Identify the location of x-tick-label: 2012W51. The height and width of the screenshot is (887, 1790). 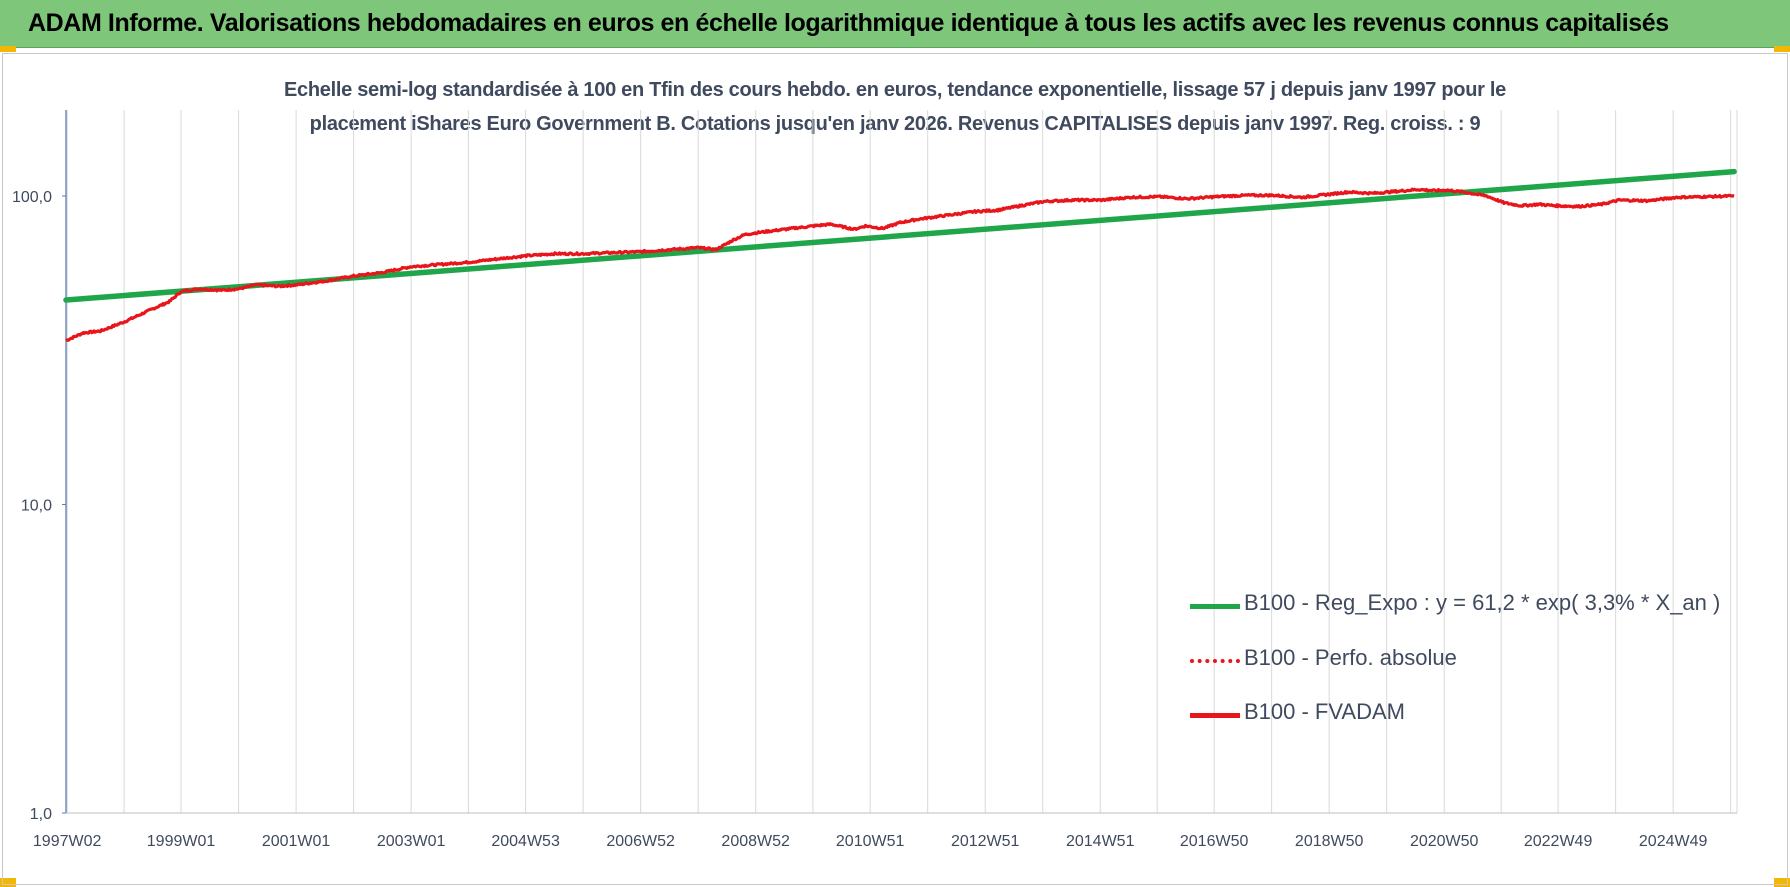
(985, 841).